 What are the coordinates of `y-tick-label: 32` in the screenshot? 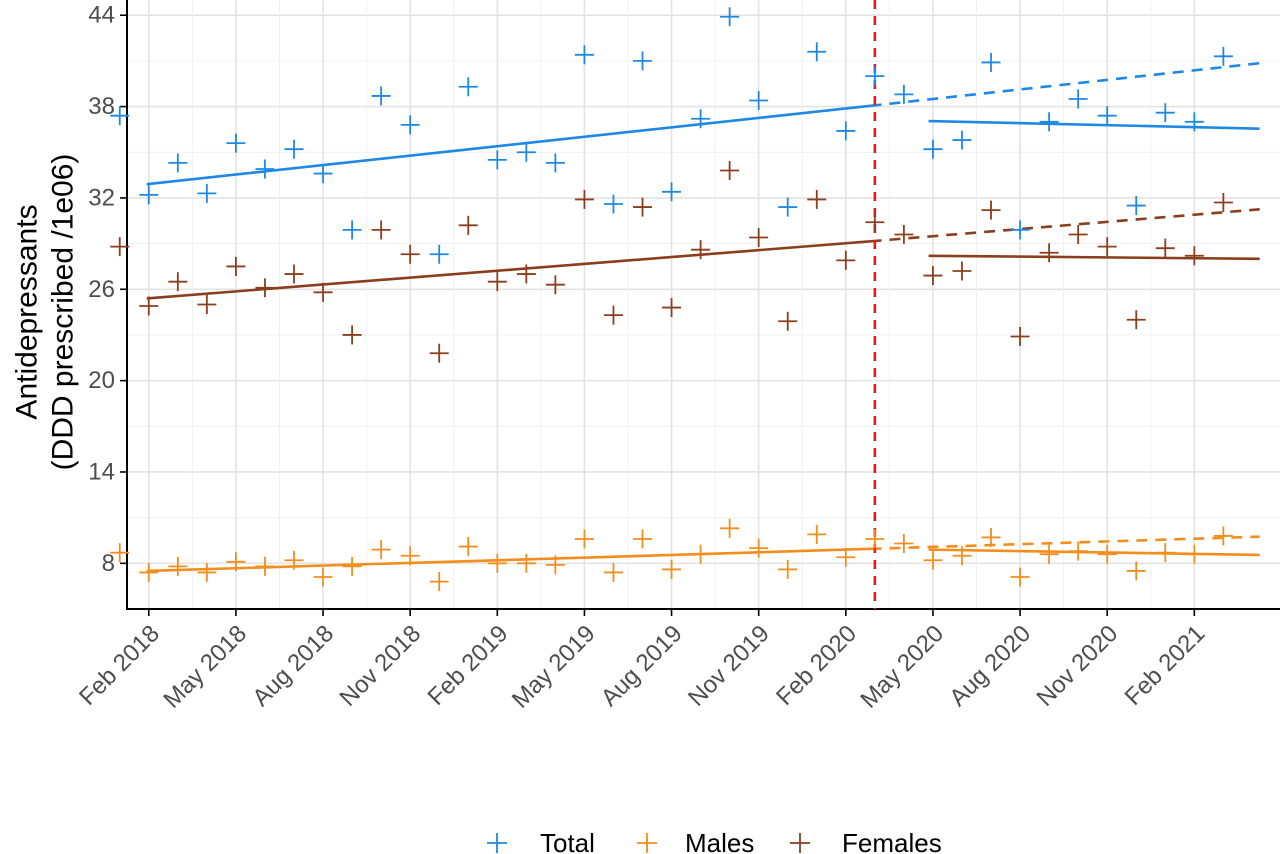 It's located at (101, 197).